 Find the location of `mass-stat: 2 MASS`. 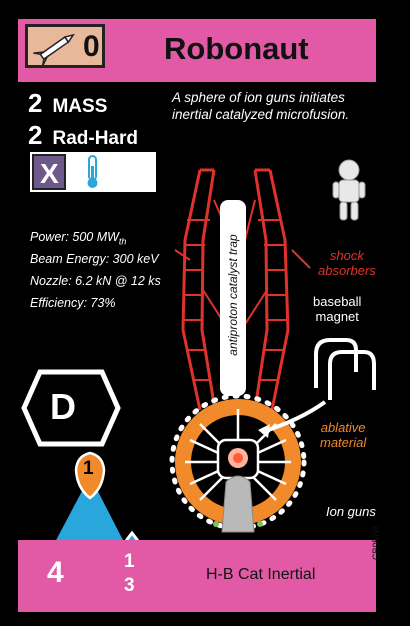

mass-stat: 2 MASS is located at coordinates (67, 103).